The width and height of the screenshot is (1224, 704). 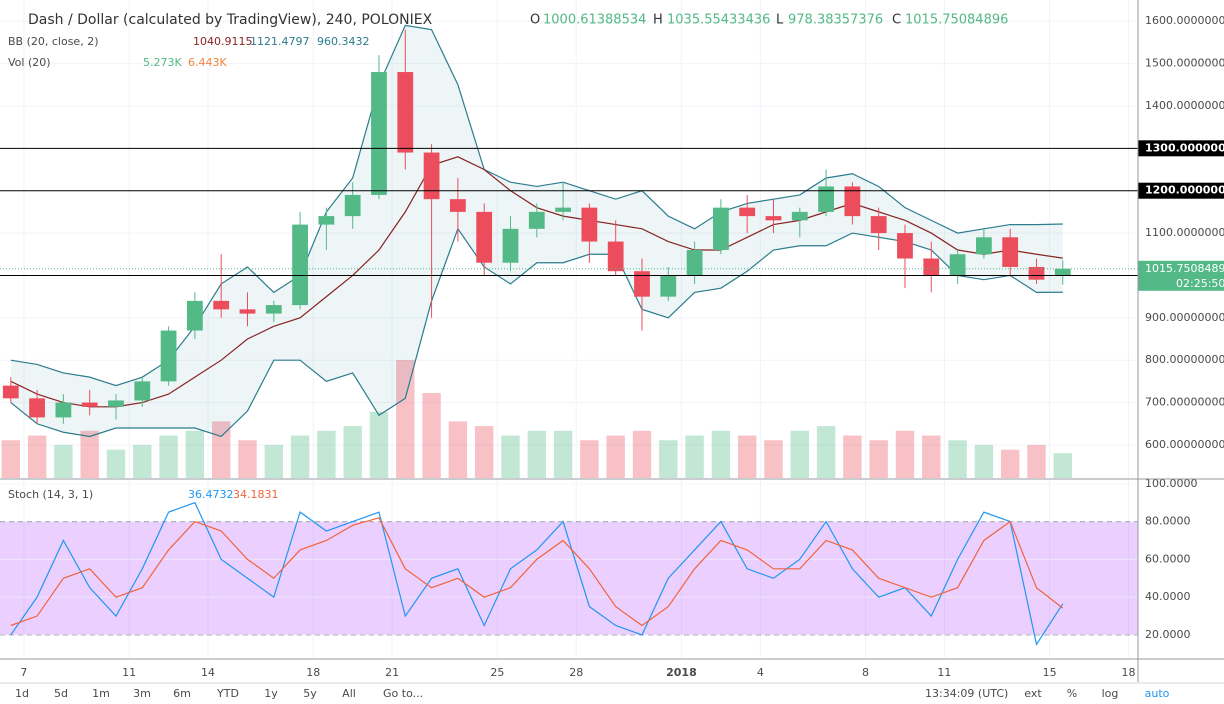 I want to click on range-button: 6m, so click(x=182, y=693).